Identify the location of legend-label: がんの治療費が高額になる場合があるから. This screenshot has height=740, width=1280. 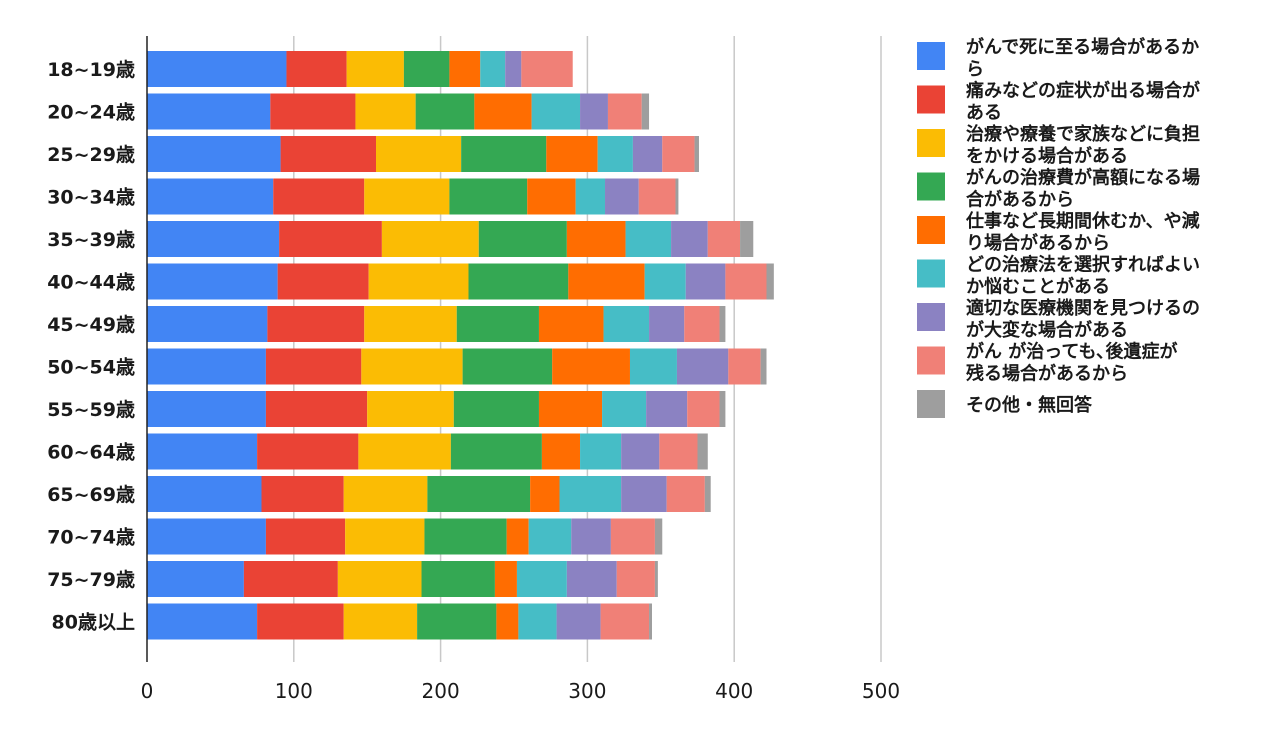
(1083, 189).